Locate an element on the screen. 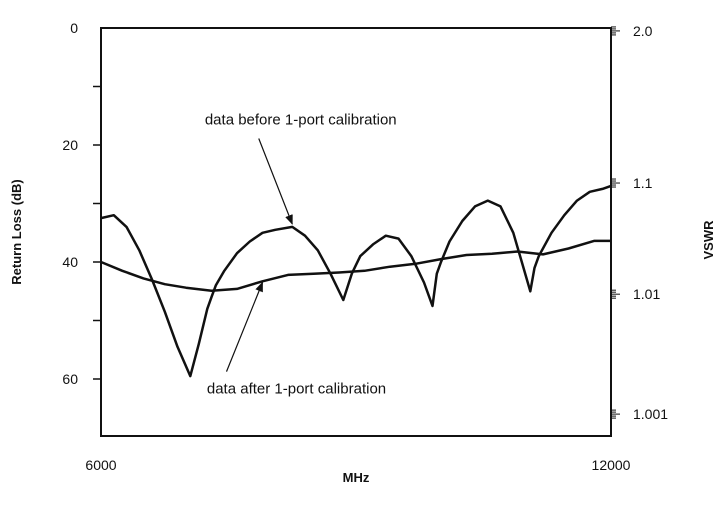 This screenshot has height=512, width=722. y2-tick-label: 1.1 is located at coordinates (643, 183).